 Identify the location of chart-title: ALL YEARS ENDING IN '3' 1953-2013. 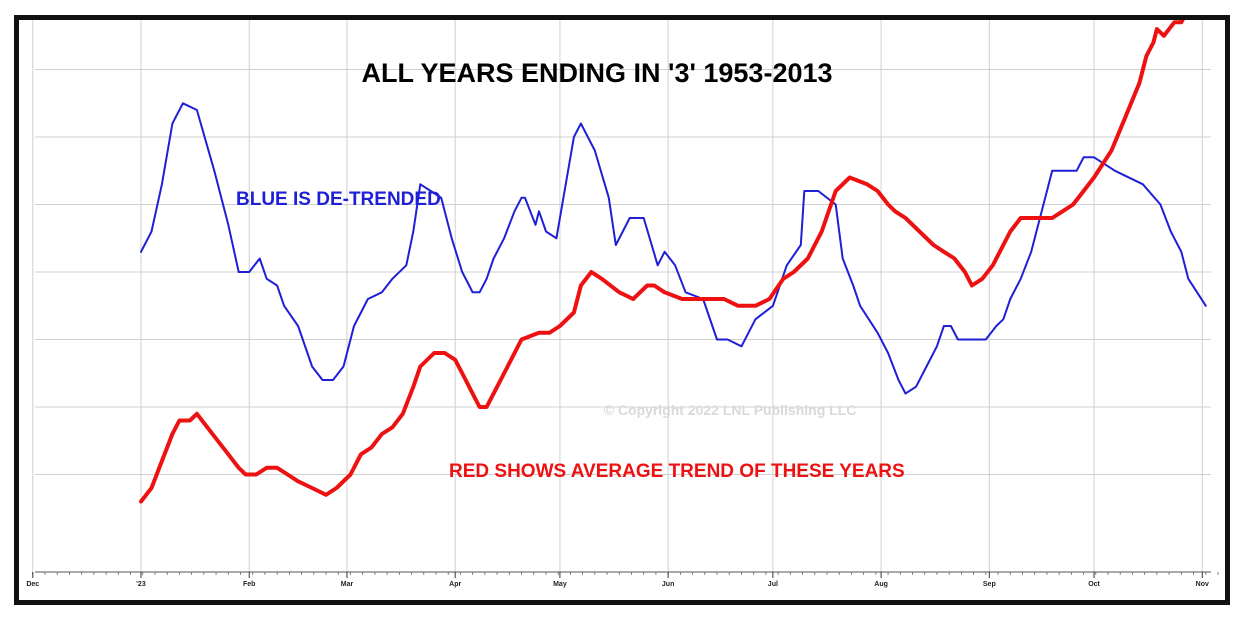
(596, 73).